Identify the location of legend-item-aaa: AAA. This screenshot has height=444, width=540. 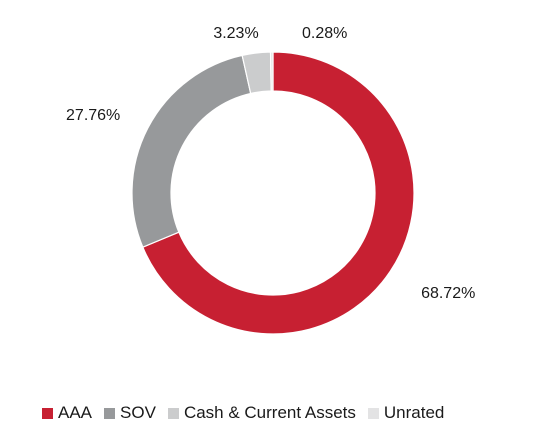
(67, 413).